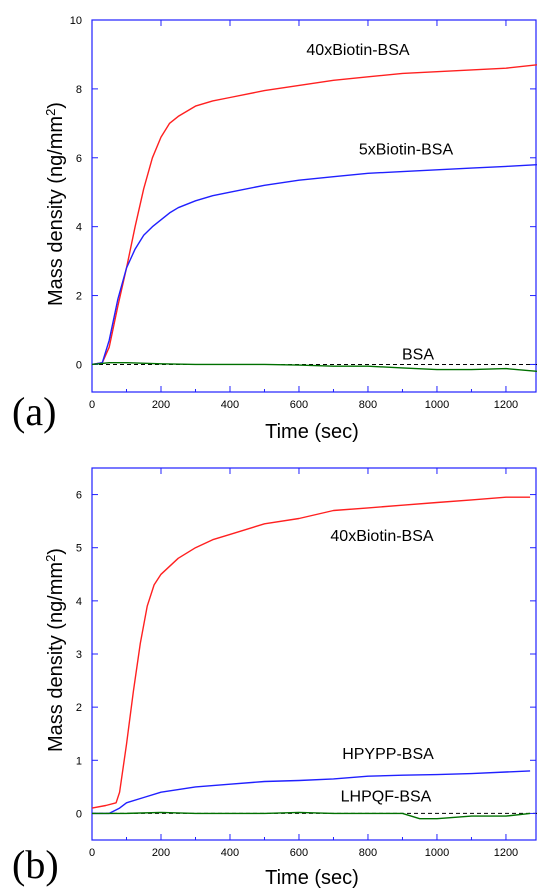 This screenshot has height=888, width=537. Describe the element at coordinates (79, 365) in the screenshot. I see `panel-a-y-tick-label: 0` at that location.